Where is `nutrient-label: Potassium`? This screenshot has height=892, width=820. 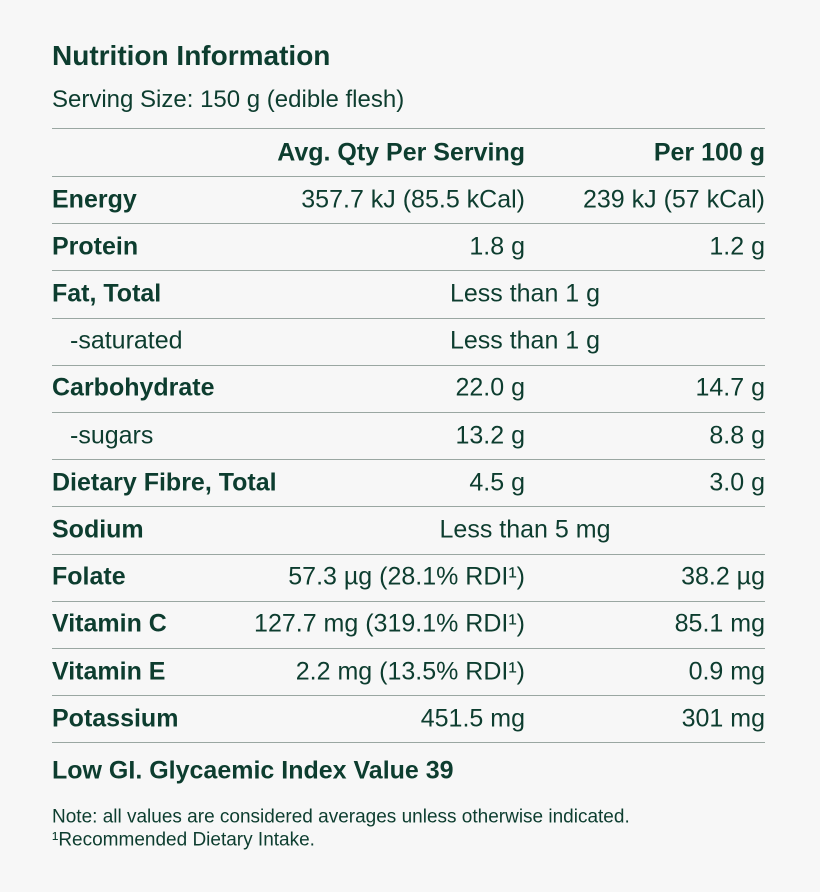 nutrient-label: Potassium is located at coordinates (115, 718).